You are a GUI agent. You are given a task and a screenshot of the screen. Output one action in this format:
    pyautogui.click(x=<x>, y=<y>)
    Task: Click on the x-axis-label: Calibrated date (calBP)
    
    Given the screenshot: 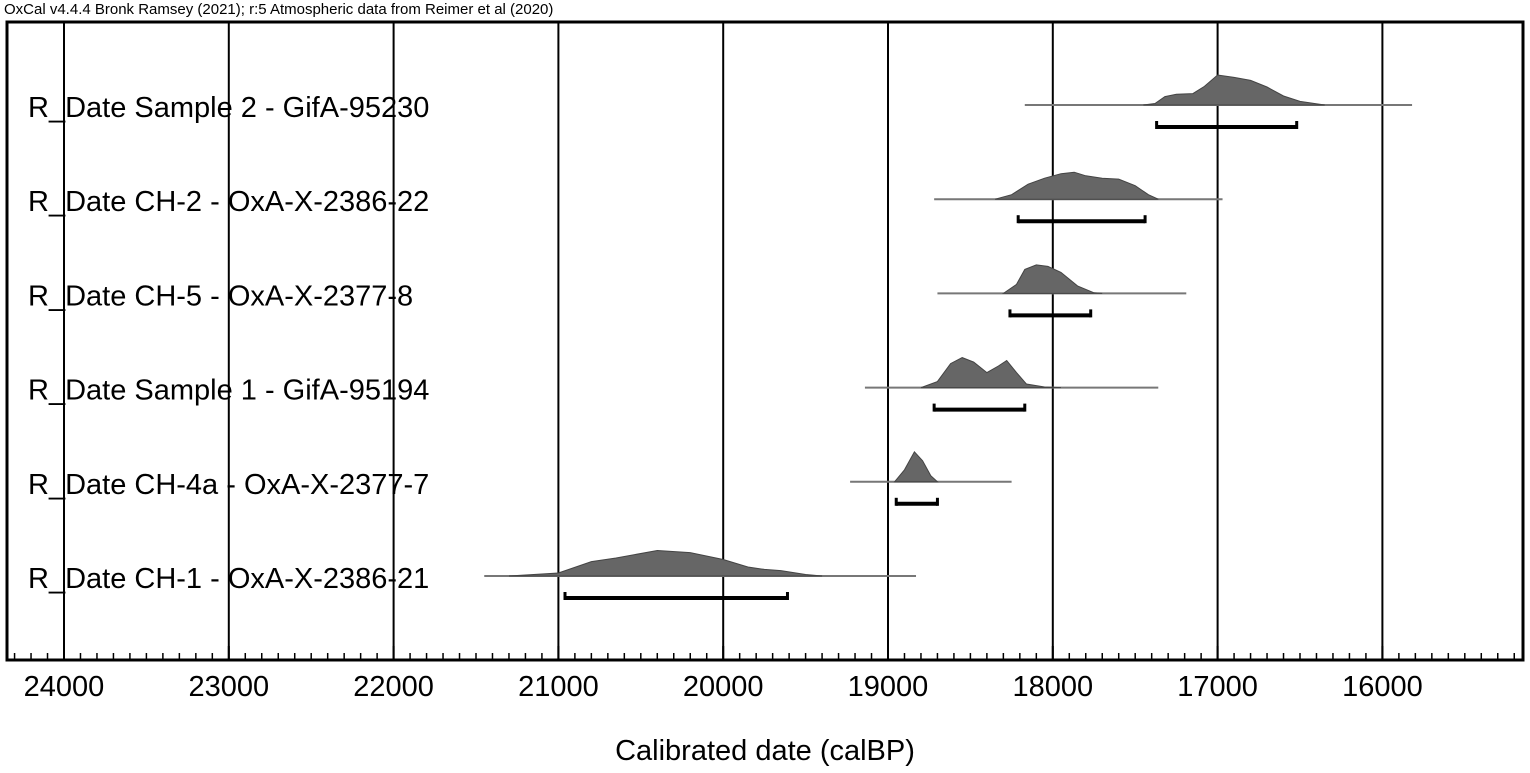 What is the action you would take?
    pyautogui.click(x=765, y=751)
    